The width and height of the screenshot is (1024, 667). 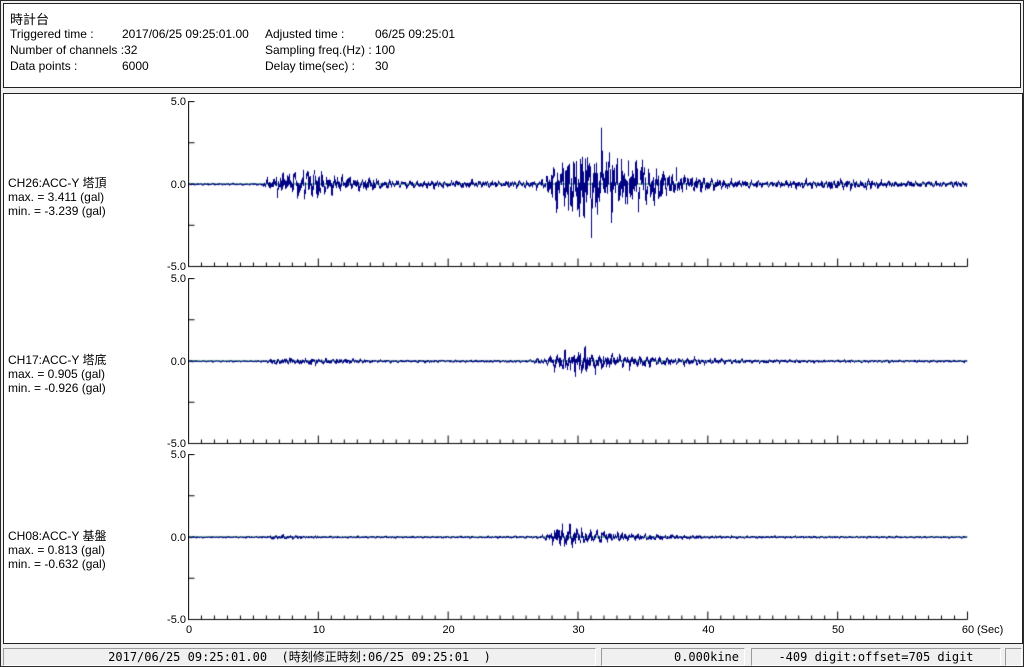 I want to click on field-value: 30, so click(x=382, y=66).